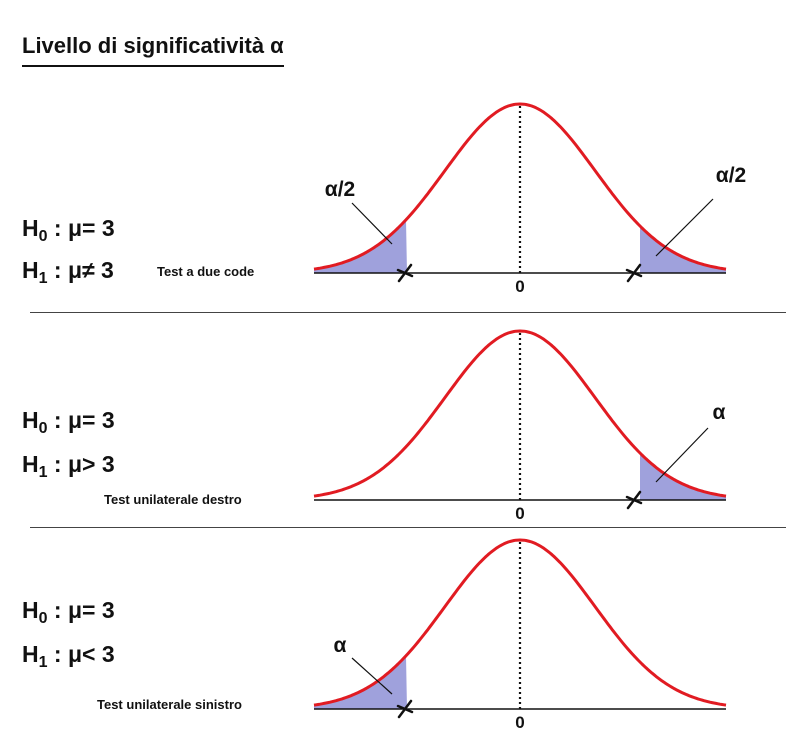  Describe the element at coordinates (731, 175) in the screenshot. I see `right-alpha-label: α/2` at that location.